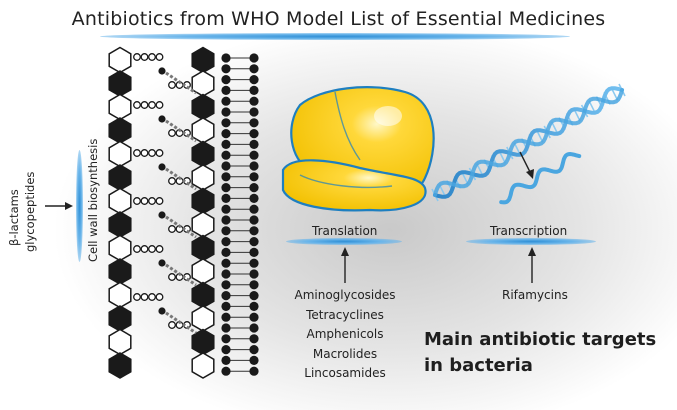 The width and height of the screenshot is (677, 410). I want to click on arrow-translation, so click(345, 265).